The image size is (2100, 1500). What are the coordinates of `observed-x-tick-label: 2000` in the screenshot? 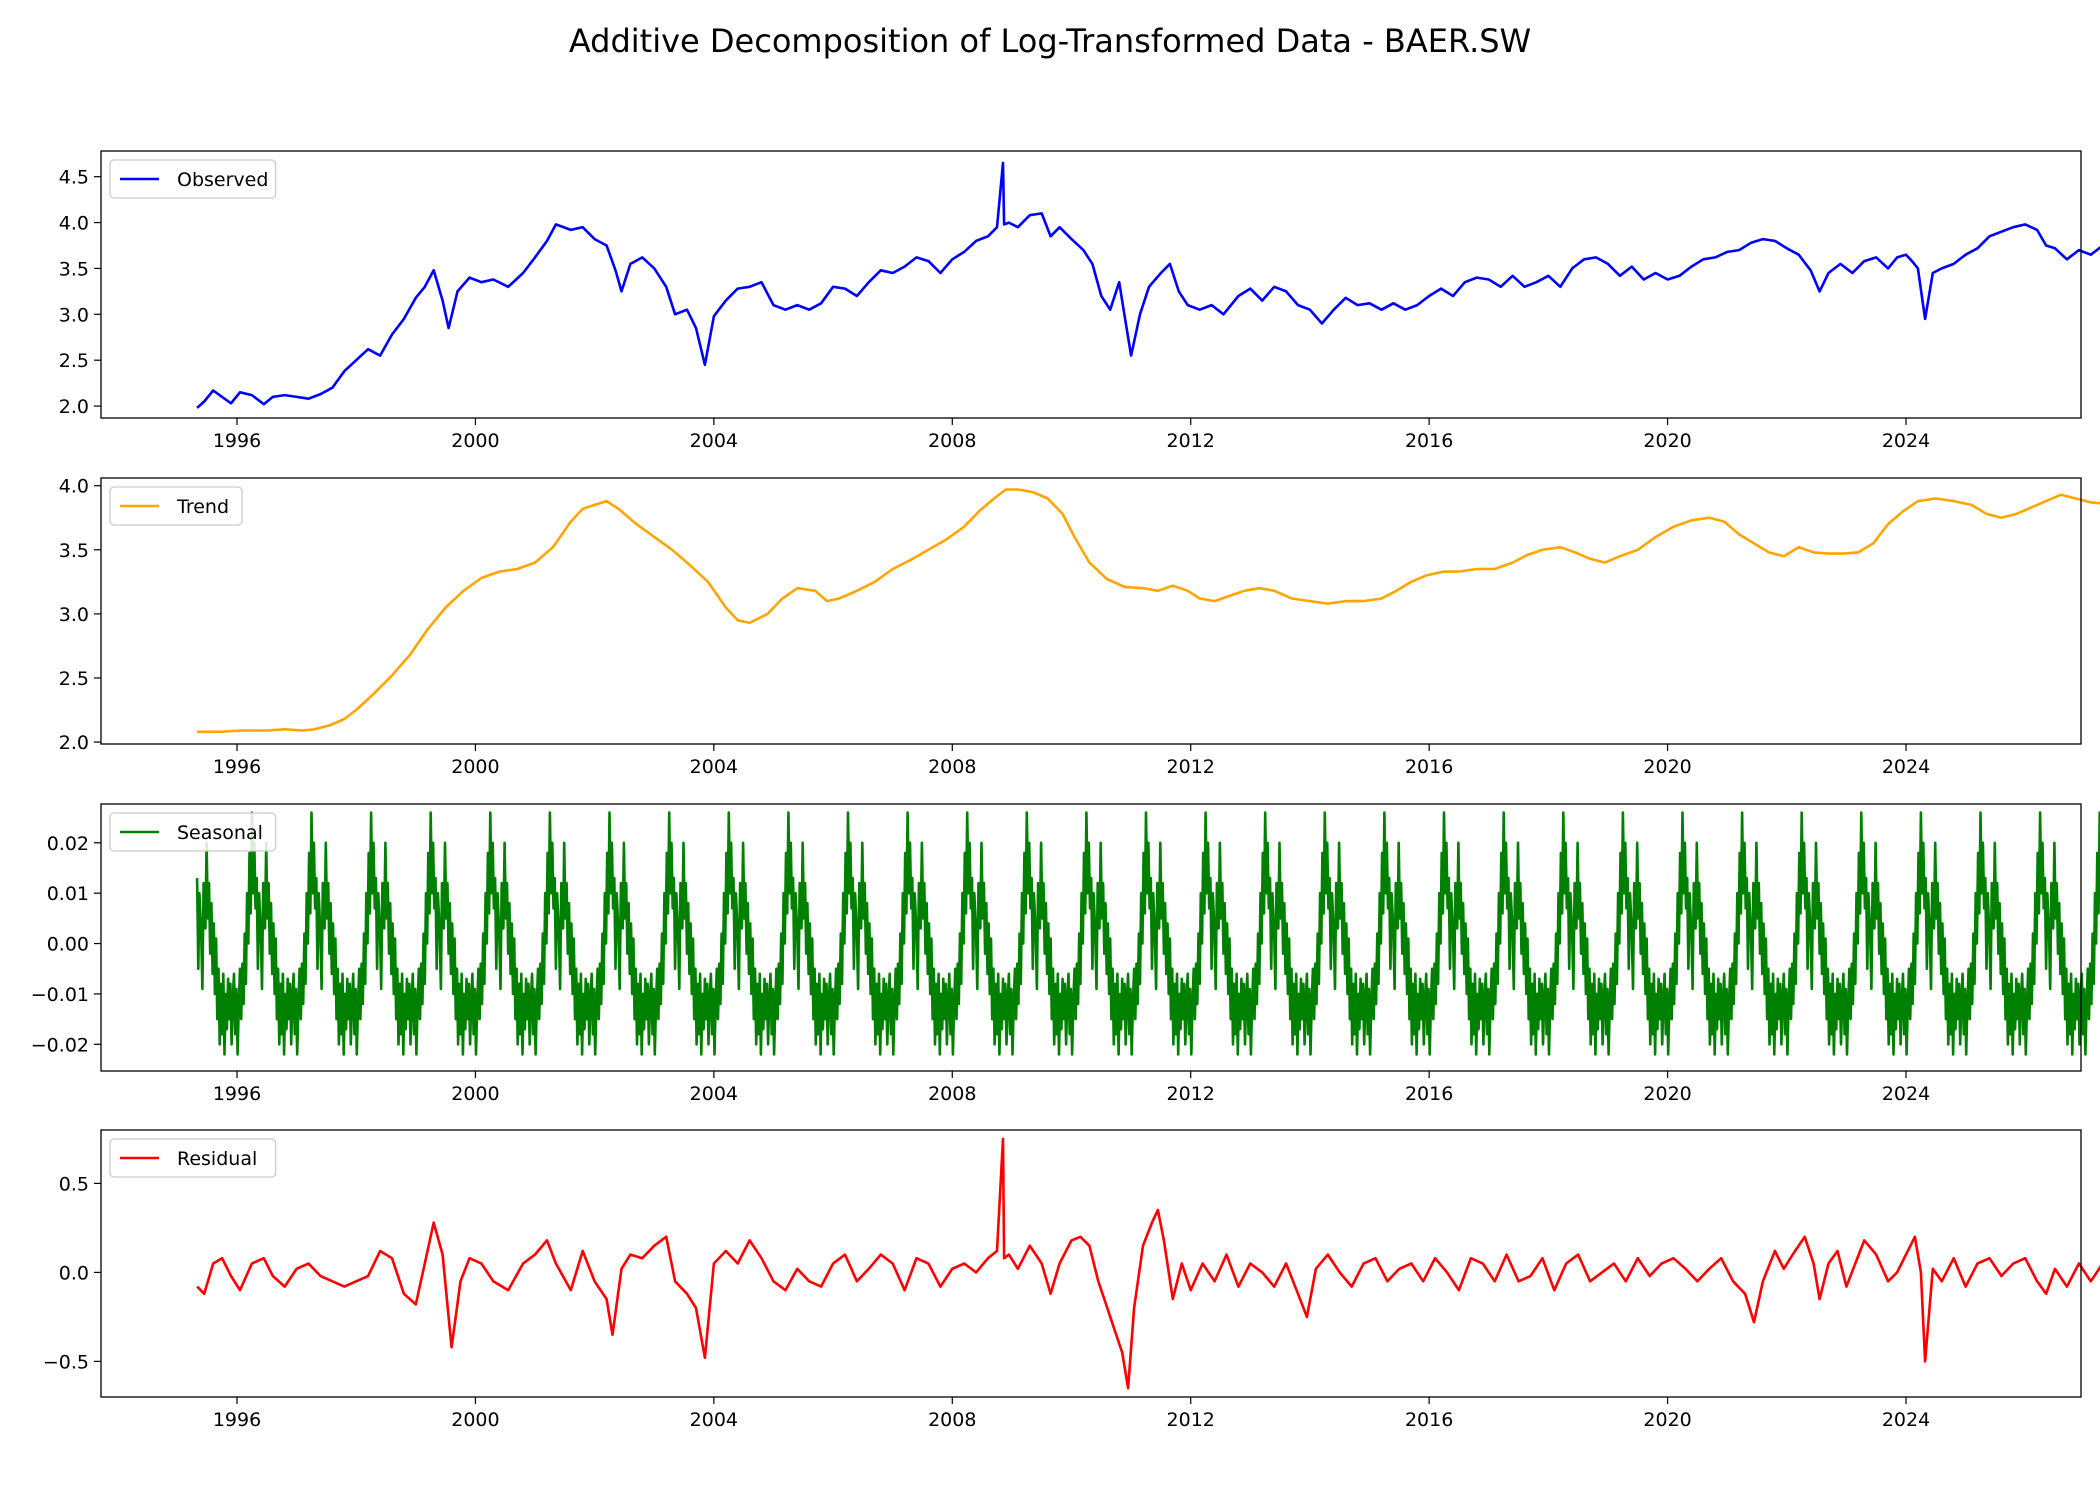 It's located at (475, 441).